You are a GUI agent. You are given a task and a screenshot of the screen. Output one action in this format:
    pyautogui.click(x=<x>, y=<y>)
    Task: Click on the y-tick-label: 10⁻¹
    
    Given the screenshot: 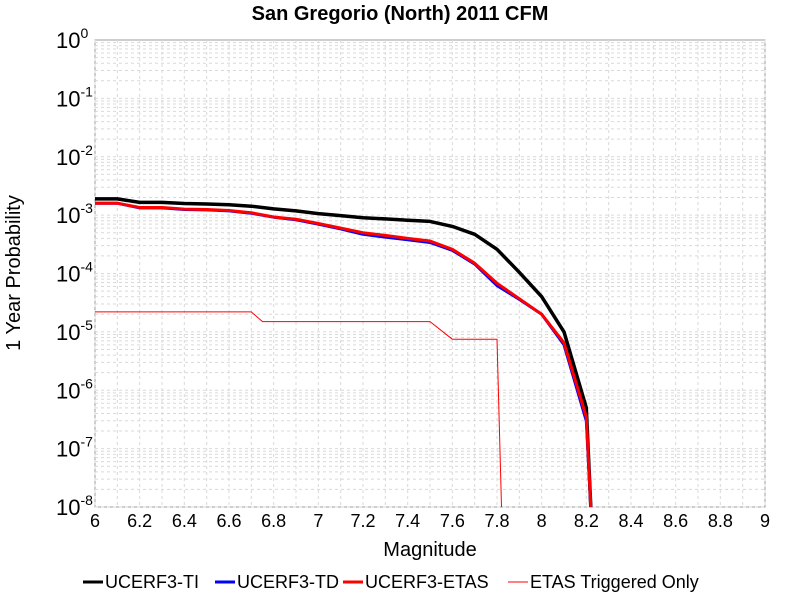 What is the action you would take?
    pyautogui.click(x=74, y=97)
    